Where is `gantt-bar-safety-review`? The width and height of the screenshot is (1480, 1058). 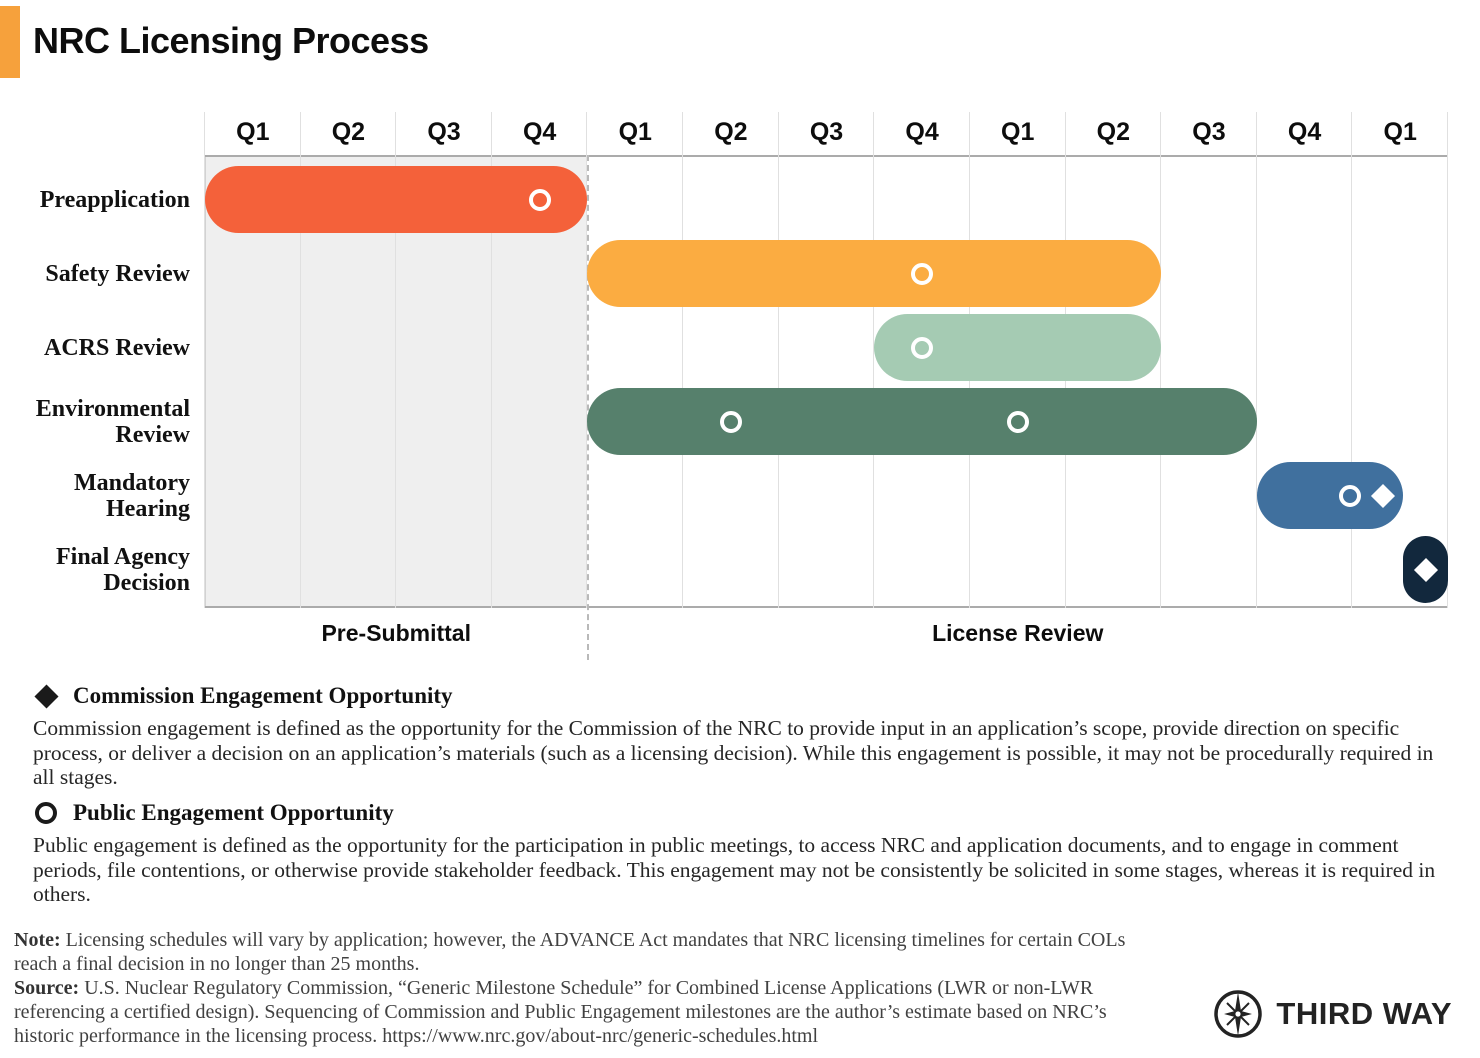
gantt-bar-safety-review is located at coordinates (874, 273).